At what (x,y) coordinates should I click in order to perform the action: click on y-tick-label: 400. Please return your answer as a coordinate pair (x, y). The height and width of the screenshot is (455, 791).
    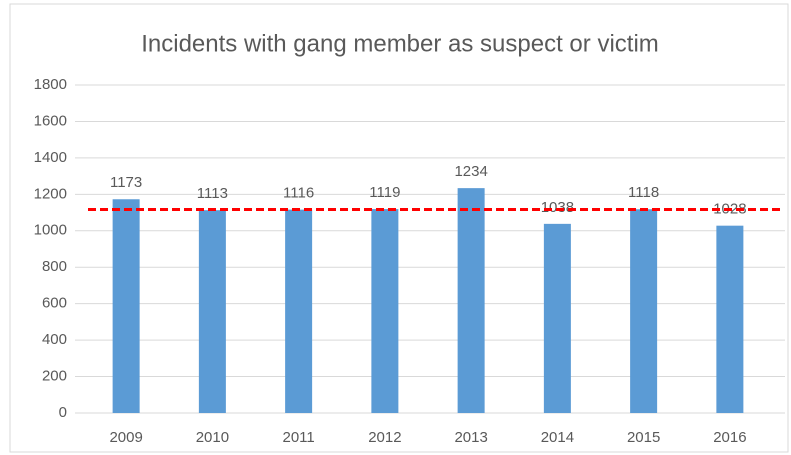
    Looking at the image, I should click on (54, 339).